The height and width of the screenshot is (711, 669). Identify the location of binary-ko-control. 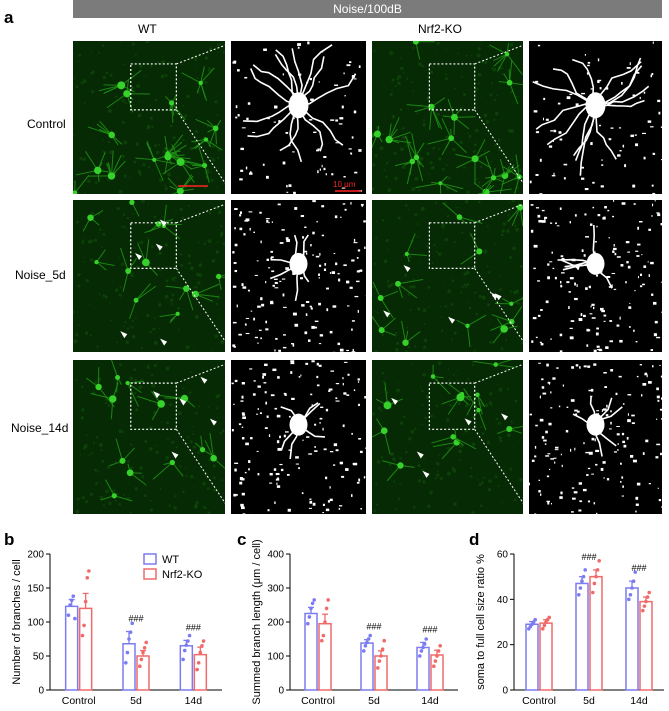
(595, 117).